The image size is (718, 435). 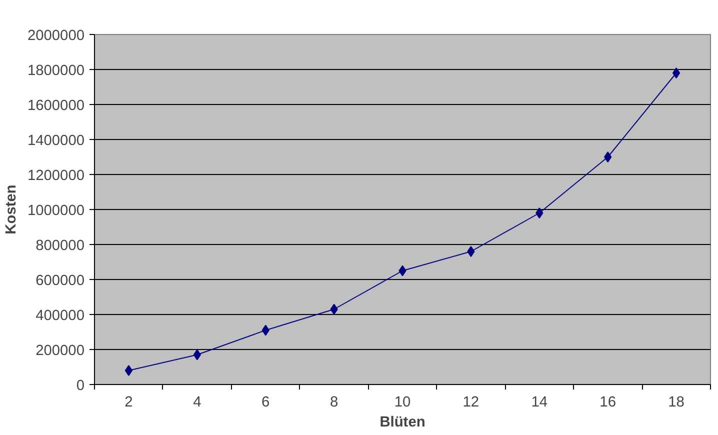 I want to click on x-tick-label: 18, so click(x=676, y=402).